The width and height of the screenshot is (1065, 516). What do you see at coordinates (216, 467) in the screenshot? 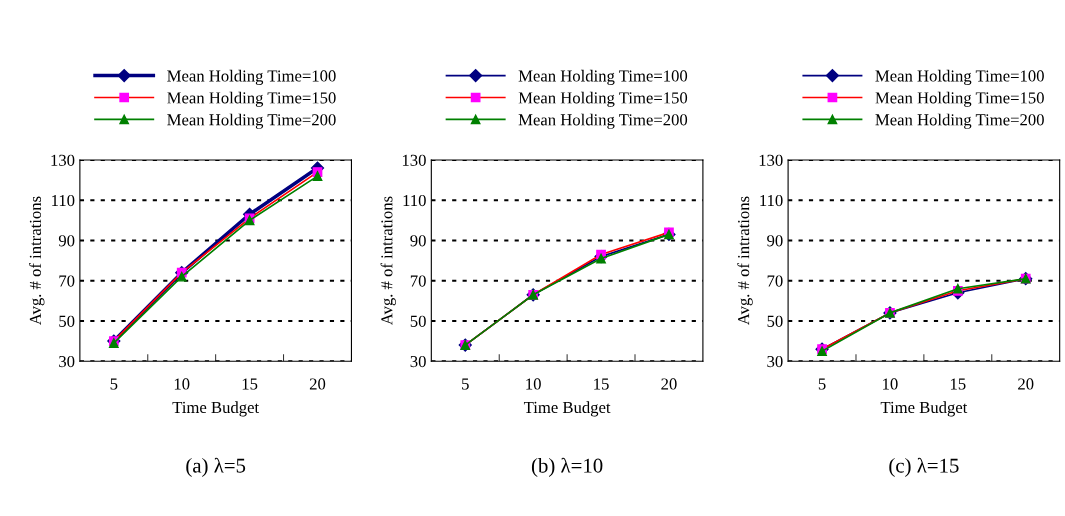
I see `text: (a) λ=5` at bounding box center [216, 467].